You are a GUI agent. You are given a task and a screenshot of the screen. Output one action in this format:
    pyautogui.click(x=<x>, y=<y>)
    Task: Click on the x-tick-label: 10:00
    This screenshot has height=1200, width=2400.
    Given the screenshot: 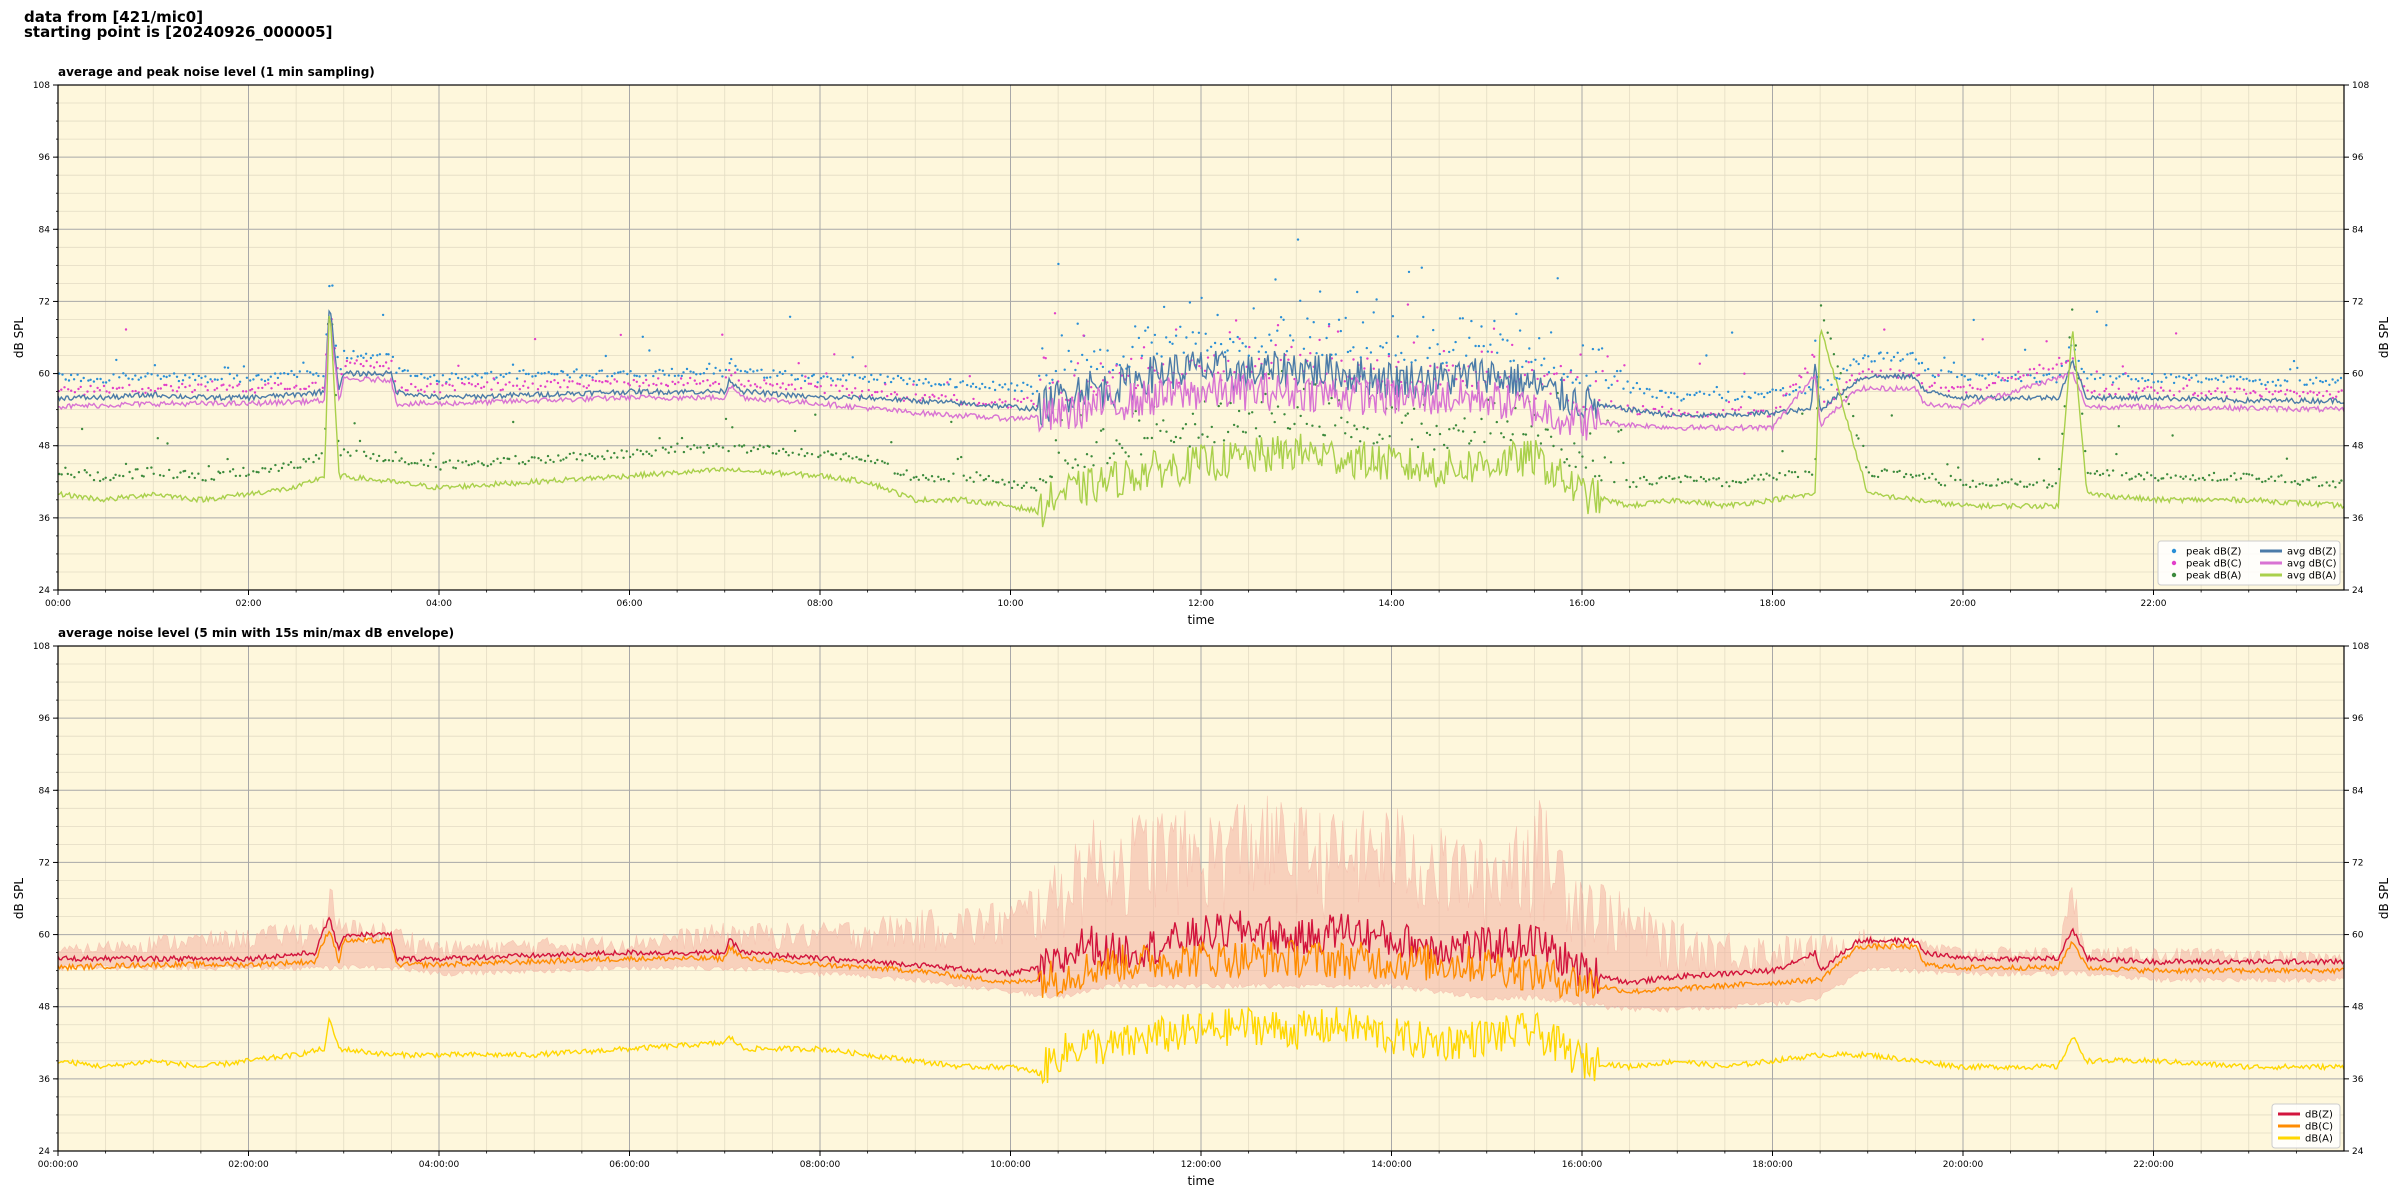 What is the action you would take?
    pyautogui.click(x=1011, y=604)
    